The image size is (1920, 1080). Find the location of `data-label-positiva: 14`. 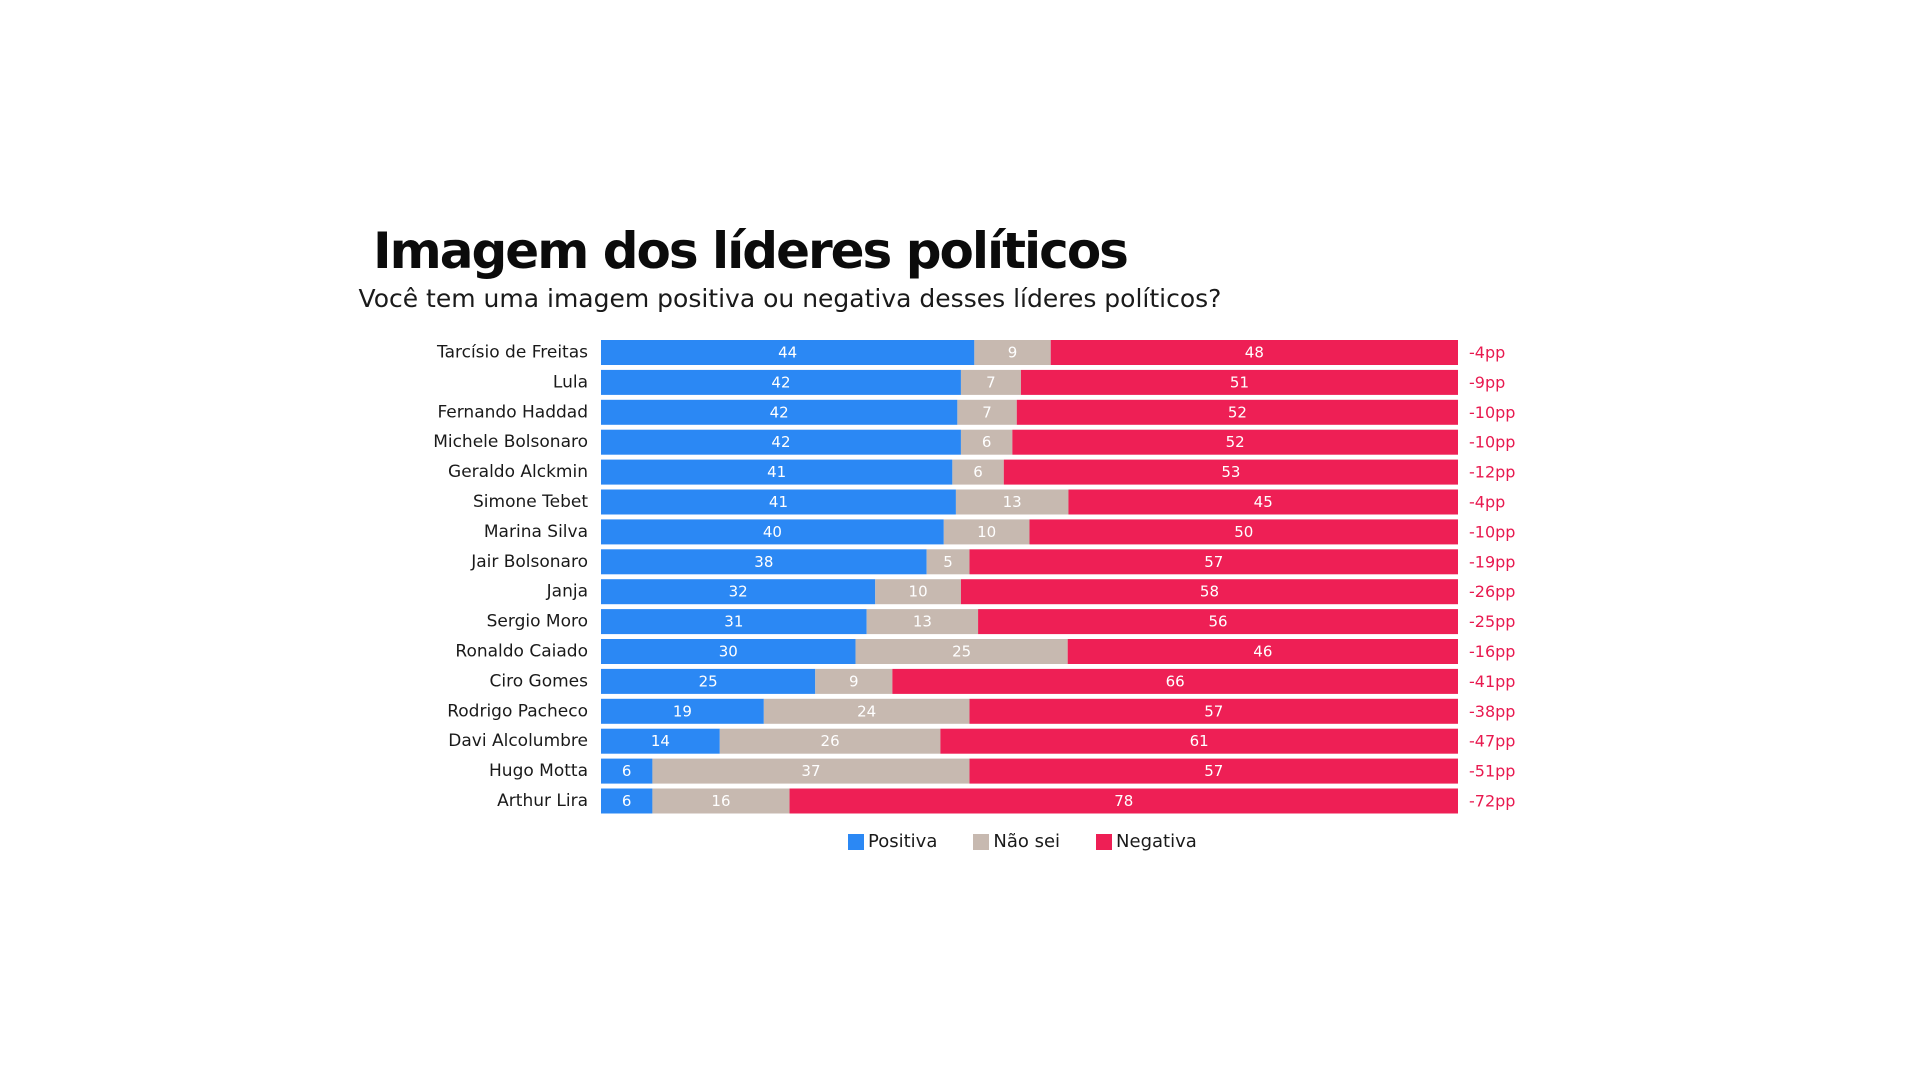

data-label-positiva: 14 is located at coordinates (660, 741).